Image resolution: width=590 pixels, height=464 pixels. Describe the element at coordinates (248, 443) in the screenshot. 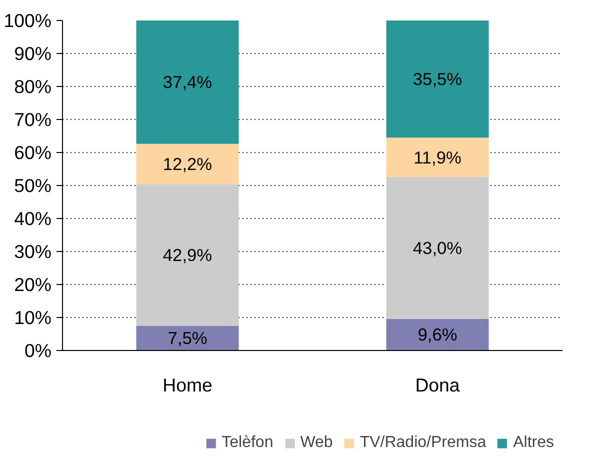

I see `legend-label: Telèfon` at that location.